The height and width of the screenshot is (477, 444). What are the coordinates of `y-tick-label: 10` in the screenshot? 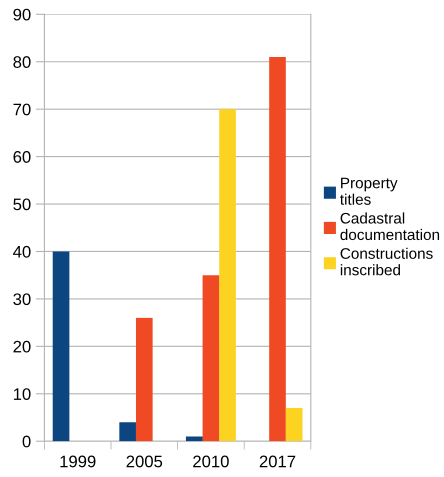 It's located at (22, 394).